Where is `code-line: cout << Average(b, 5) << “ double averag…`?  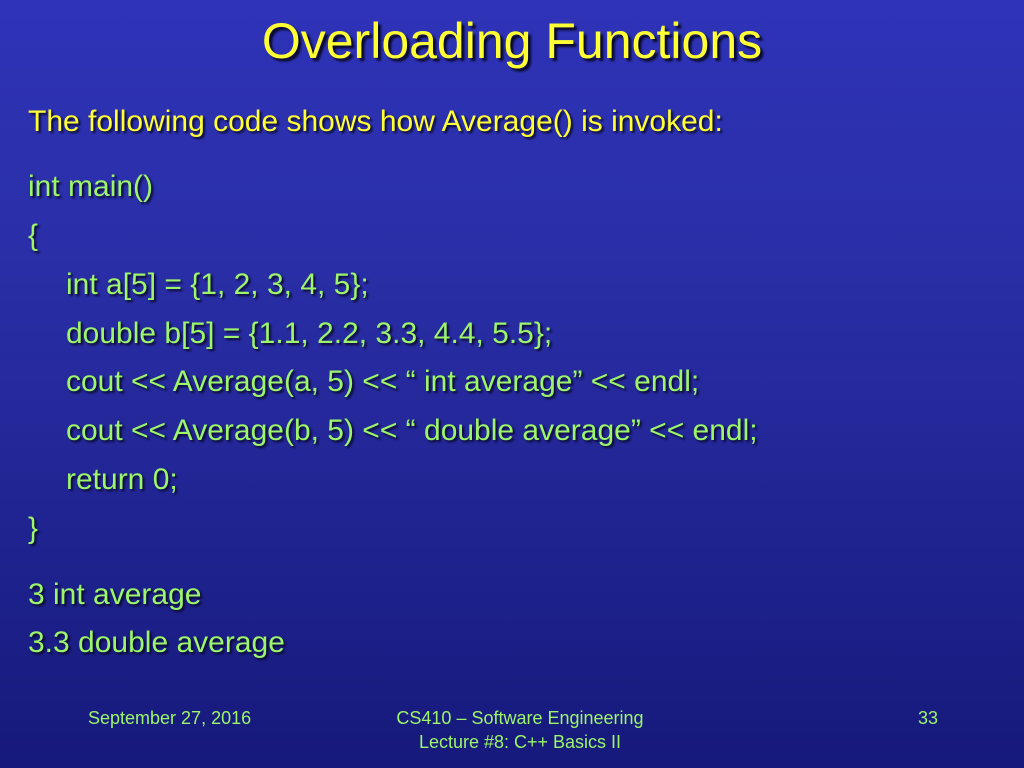
code-line: cout << Average(b, 5) << “ double averag… is located at coordinates (412, 430).